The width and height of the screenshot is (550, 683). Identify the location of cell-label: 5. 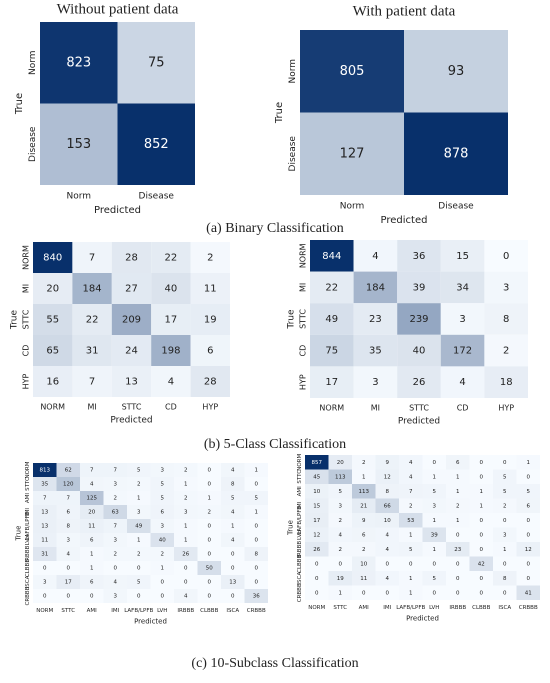
(139, 583).